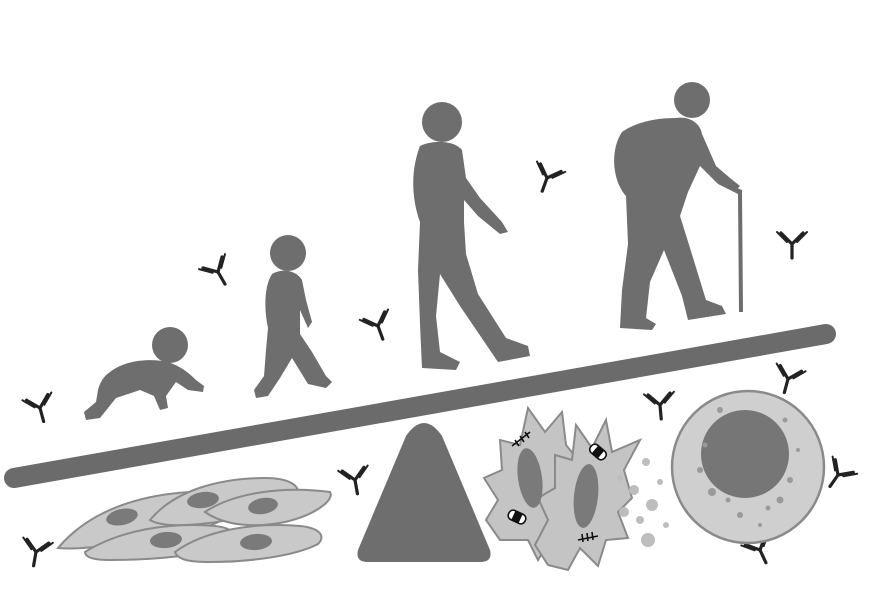 The width and height of the screenshot is (871, 591). What do you see at coordinates (678, 206) in the screenshot?
I see `elderly-with-cane-icon` at bounding box center [678, 206].